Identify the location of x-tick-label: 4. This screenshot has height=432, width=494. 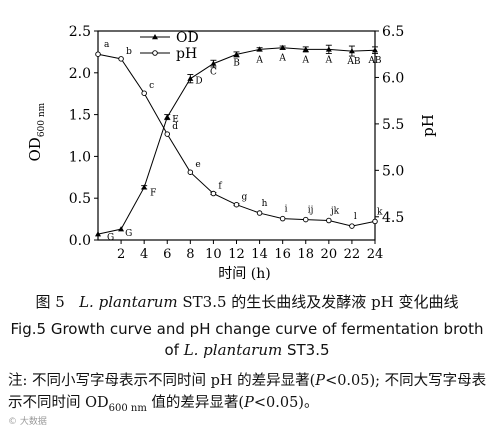
(144, 254).